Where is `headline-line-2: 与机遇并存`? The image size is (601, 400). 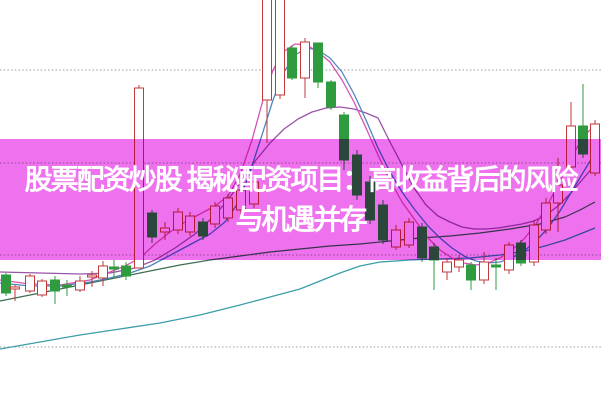
headline-line-2: 与机遇并存 is located at coordinates (301, 219).